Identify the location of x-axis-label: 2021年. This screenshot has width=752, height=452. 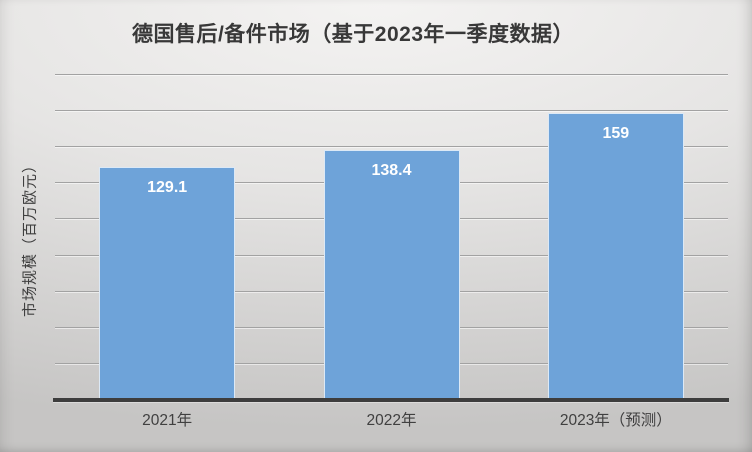
(167, 420).